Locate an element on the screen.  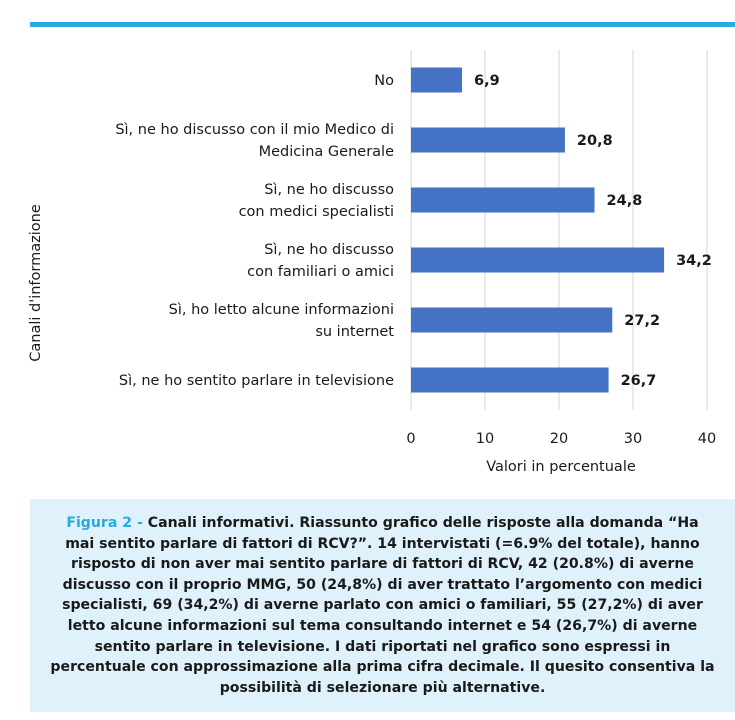
data-label: 20,8 is located at coordinates (595, 141).